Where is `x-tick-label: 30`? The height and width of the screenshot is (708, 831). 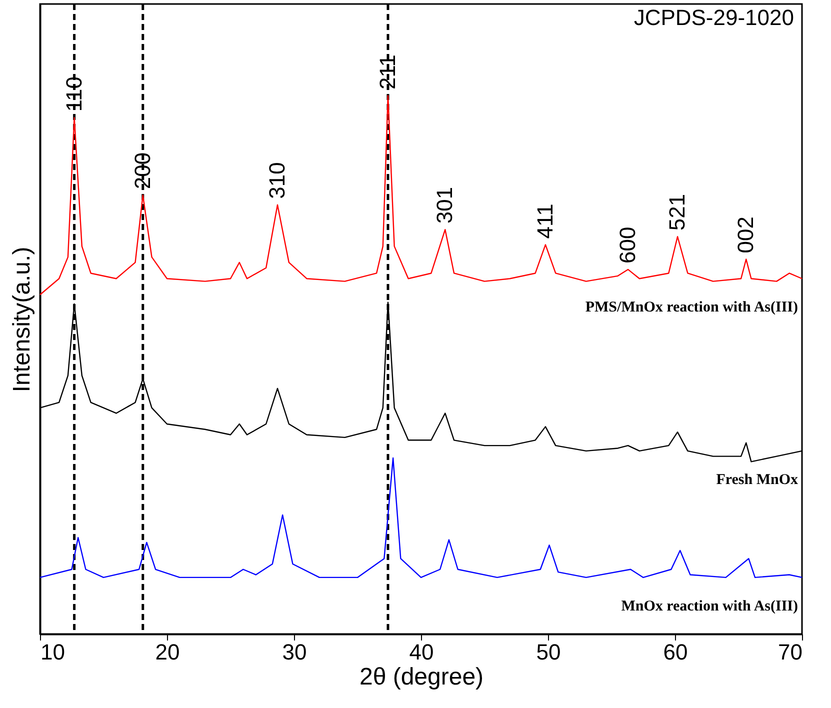
x-tick-label: 30 is located at coordinates (294, 652).